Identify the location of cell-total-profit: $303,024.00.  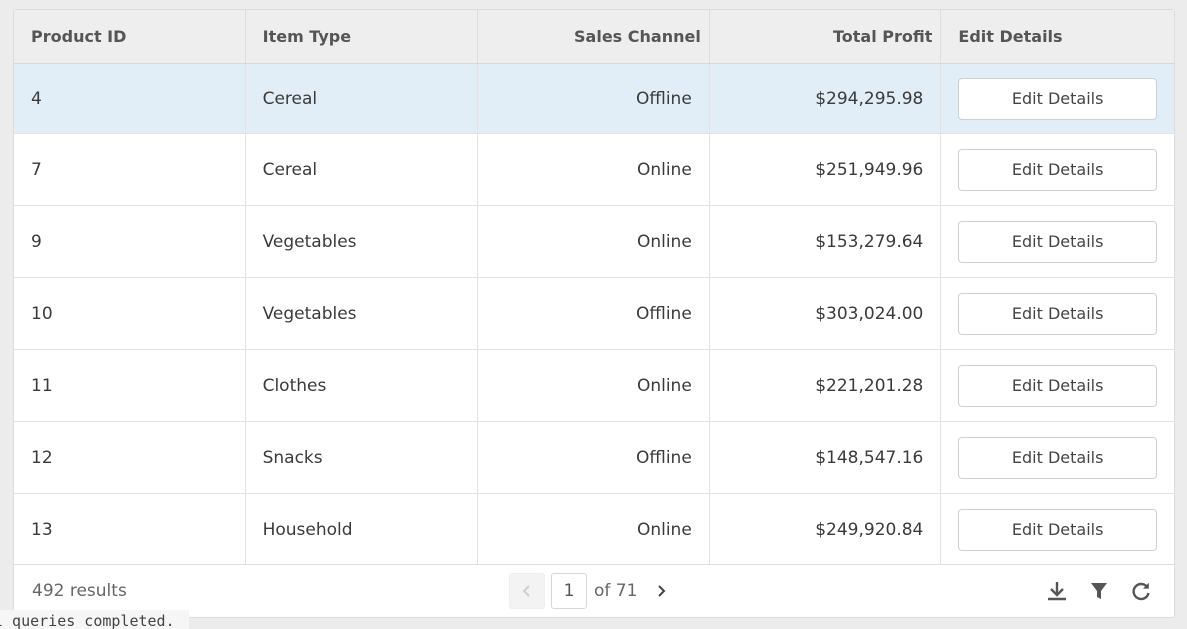
(826, 313).